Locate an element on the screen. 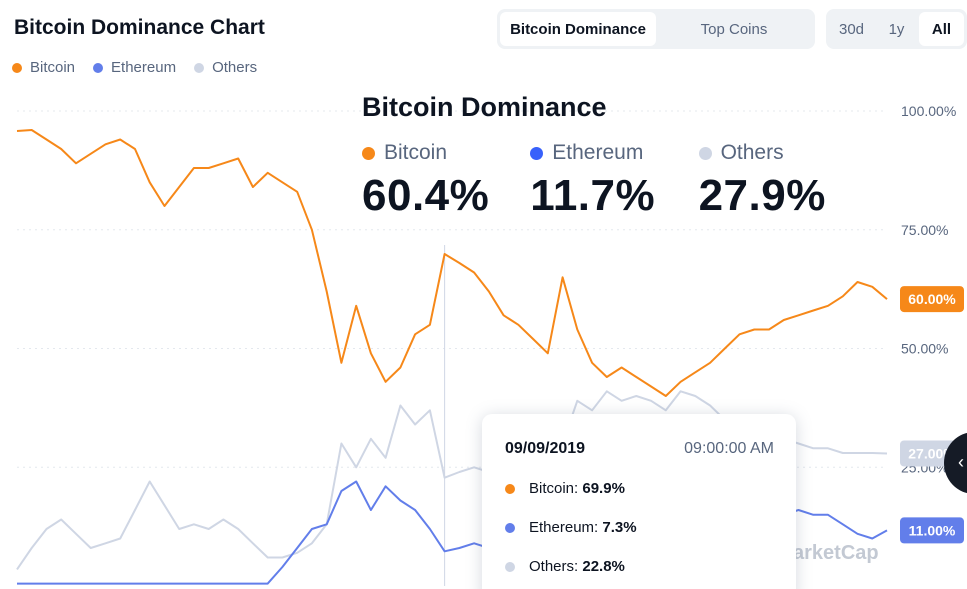  chevron-left-icon: ‹ is located at coordinates (961, 462).